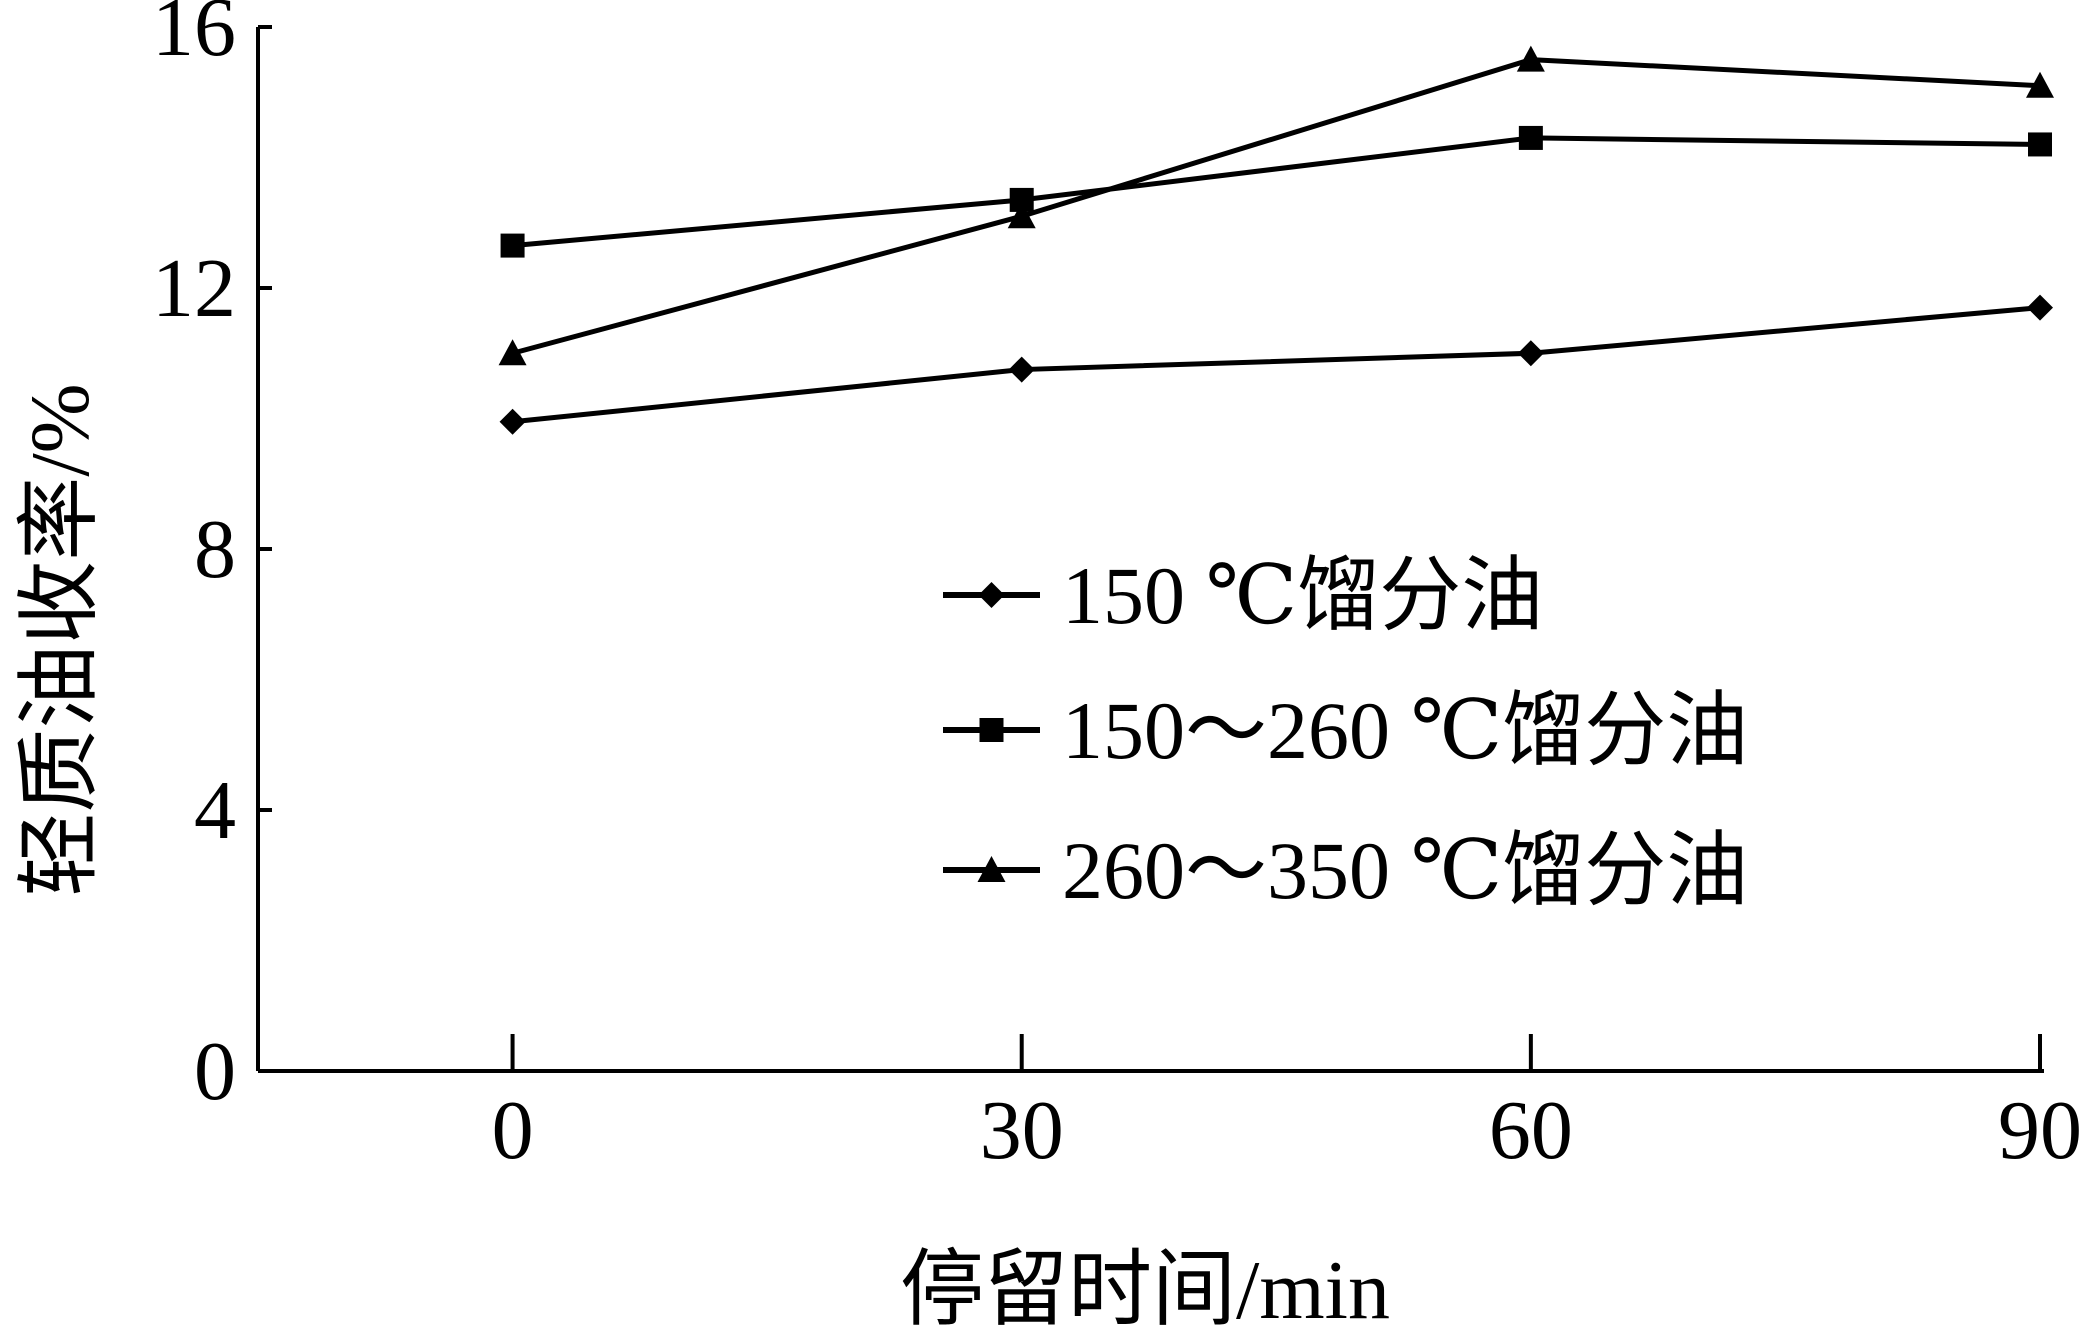 This screenshot has width=2096, height=1339. I want to click on legend-item-3: 260～350 ℃馏分油, so click(1345, 870).